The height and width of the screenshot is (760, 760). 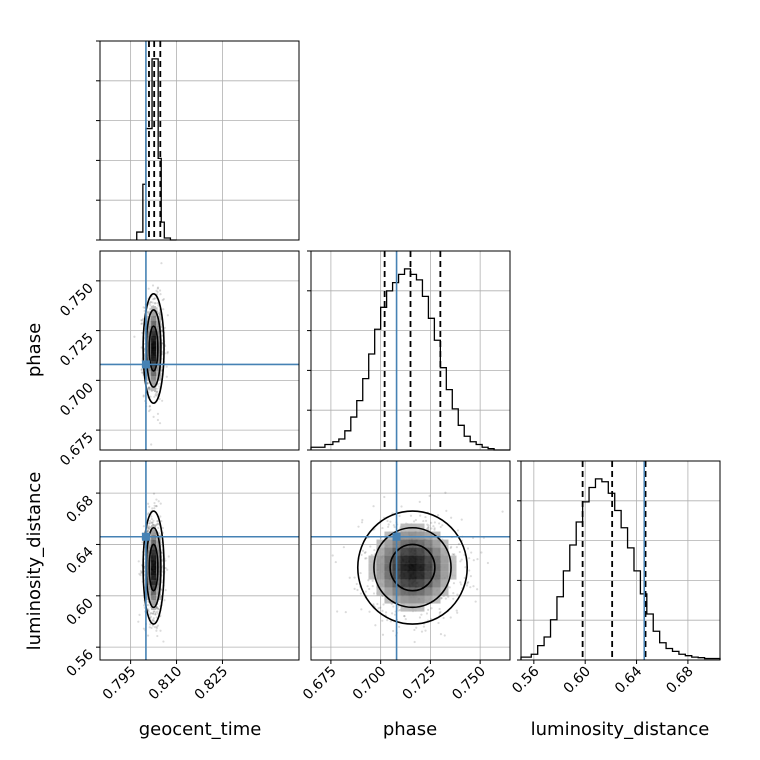 I want to click on ytick-label-phase-3: 0.750, so click(x=77, y=300).